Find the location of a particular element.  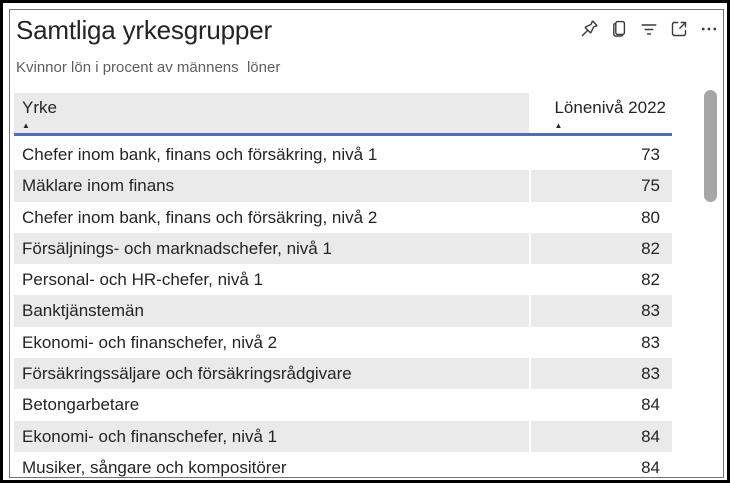

visual-header: Samtliga yrkesgrupper is located at coordinates (366, 28).